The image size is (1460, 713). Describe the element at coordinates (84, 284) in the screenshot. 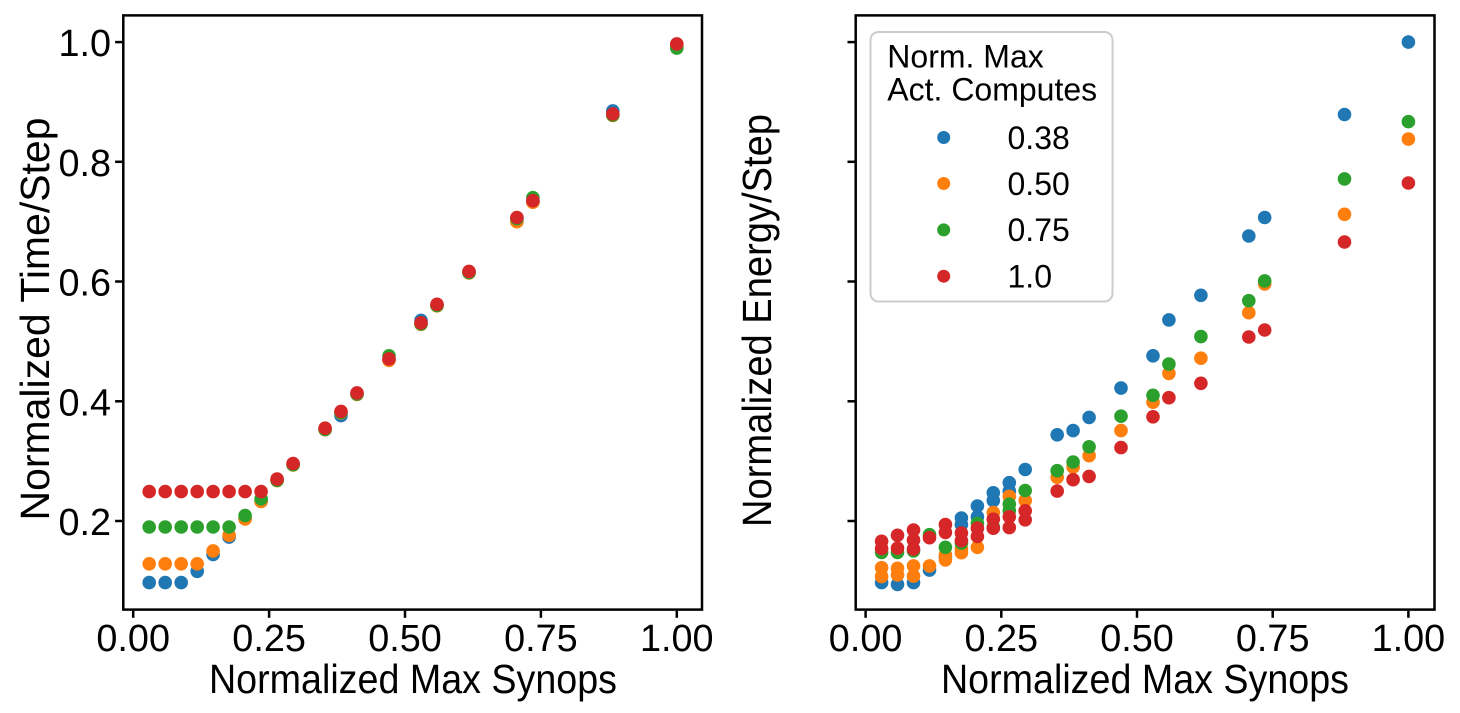

I see `svg-text: 0.6` at that location.